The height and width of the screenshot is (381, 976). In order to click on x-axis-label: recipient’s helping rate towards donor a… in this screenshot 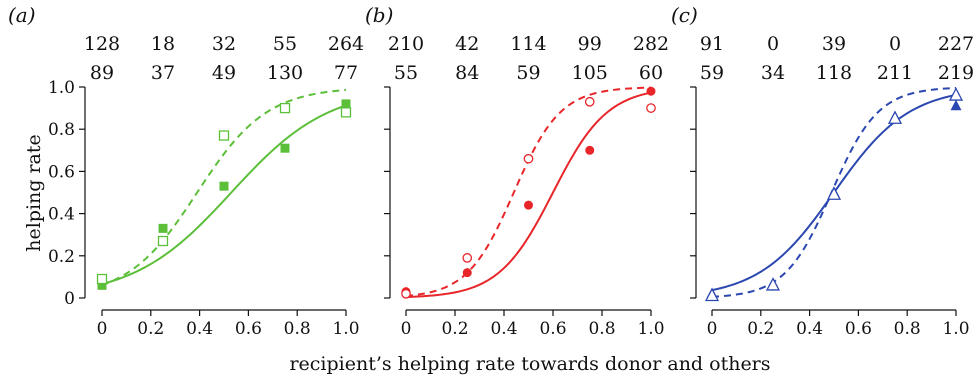, I will do `click(529, 364)`.